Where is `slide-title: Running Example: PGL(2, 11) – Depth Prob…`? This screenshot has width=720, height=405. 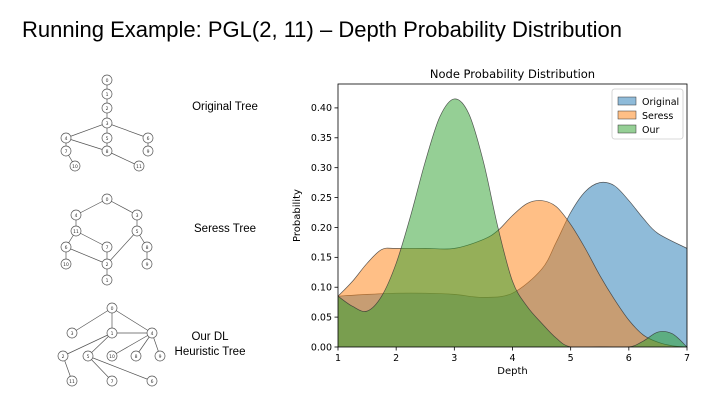 slide-title: Running Example: PGL(2, 11) – Depth Prob… is located at coordinates (322, 29).